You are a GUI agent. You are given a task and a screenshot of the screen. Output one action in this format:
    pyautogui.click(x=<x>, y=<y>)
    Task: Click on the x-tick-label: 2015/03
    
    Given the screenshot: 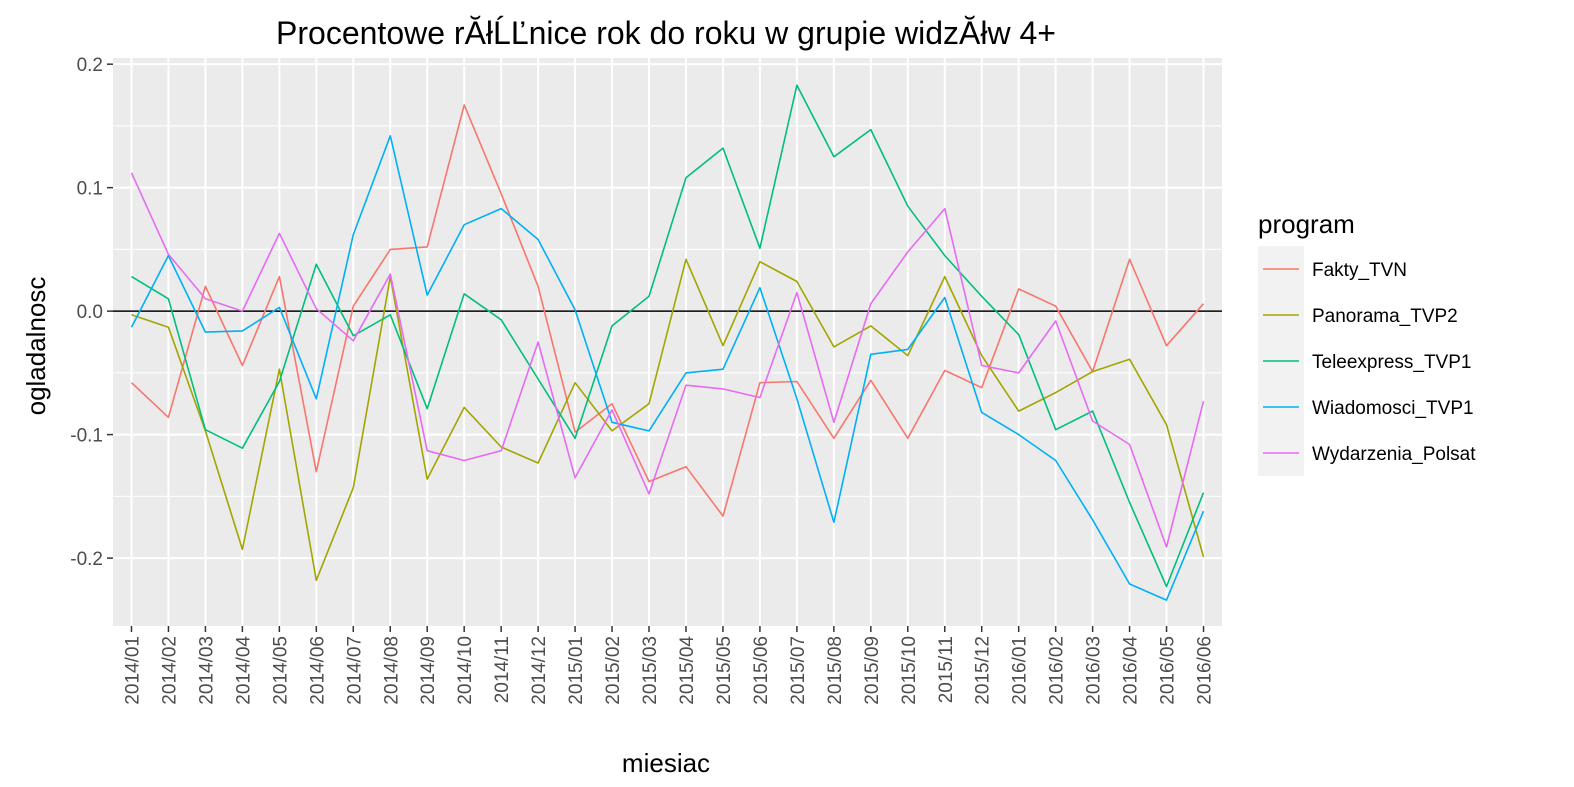 What is the action you would take?
    pyautogui.click(x=650, y=670)
    